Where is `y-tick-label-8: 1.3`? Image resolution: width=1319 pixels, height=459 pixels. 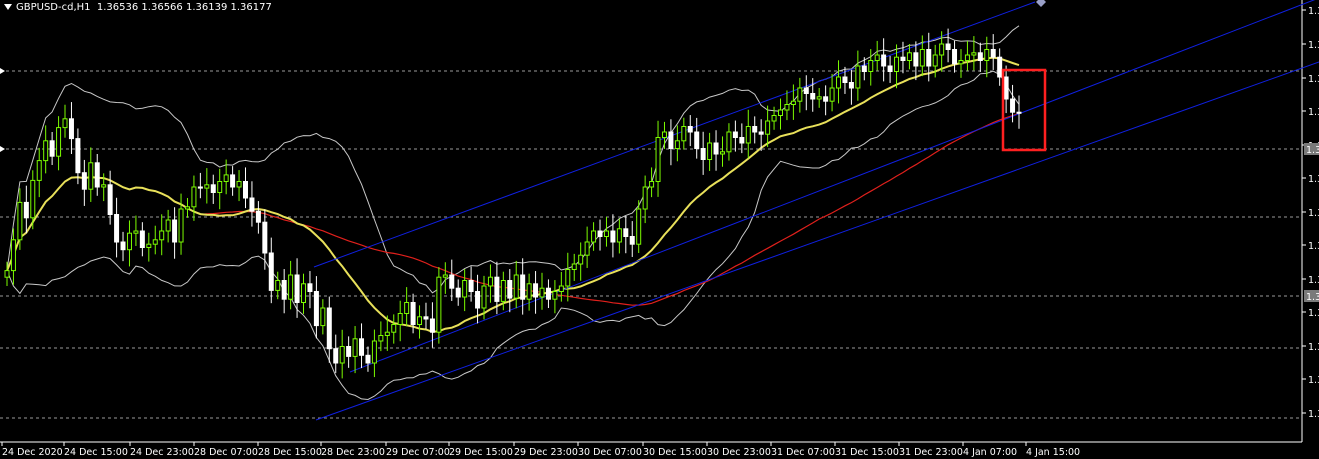
y-tick-label-8: 1.3 is located at coordinates (1313, 280).